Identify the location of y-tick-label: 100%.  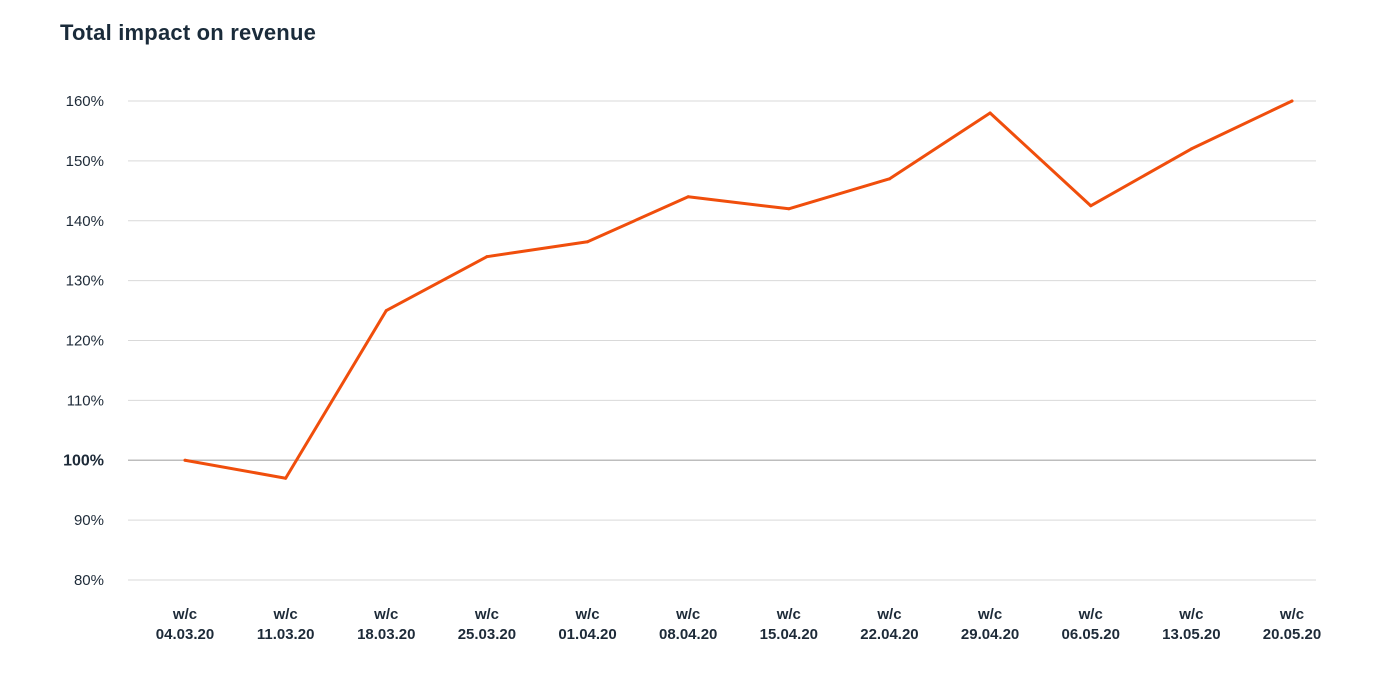
(83, 460).